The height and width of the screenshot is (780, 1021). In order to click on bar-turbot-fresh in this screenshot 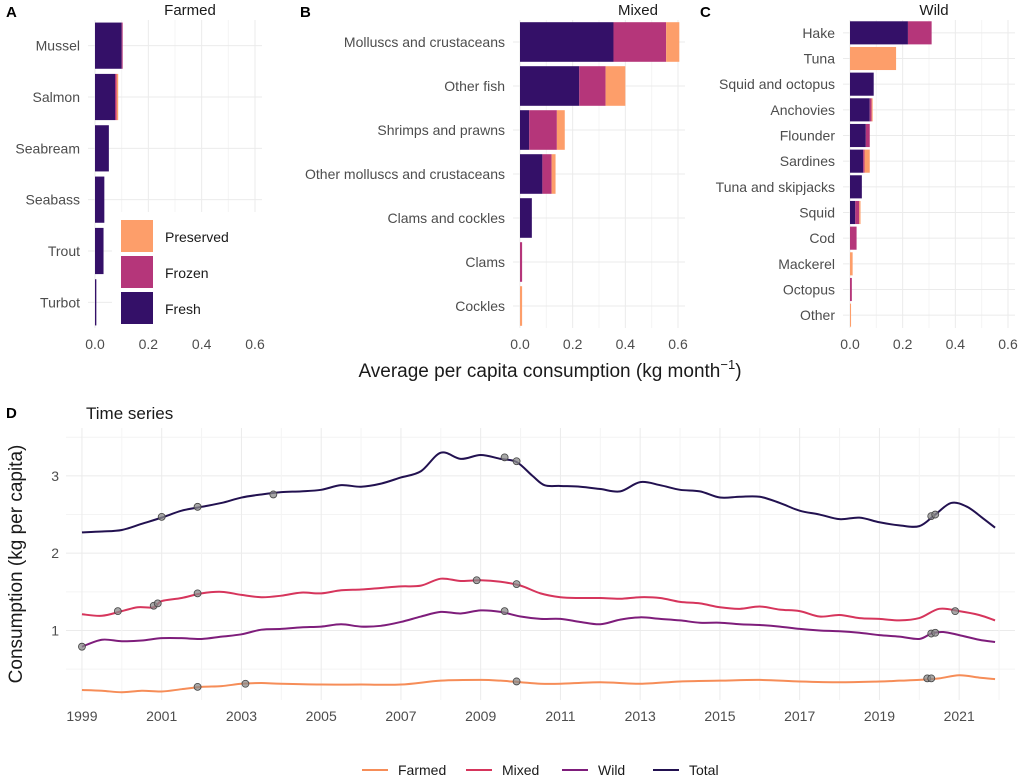, I will do `click(96, 302)`.